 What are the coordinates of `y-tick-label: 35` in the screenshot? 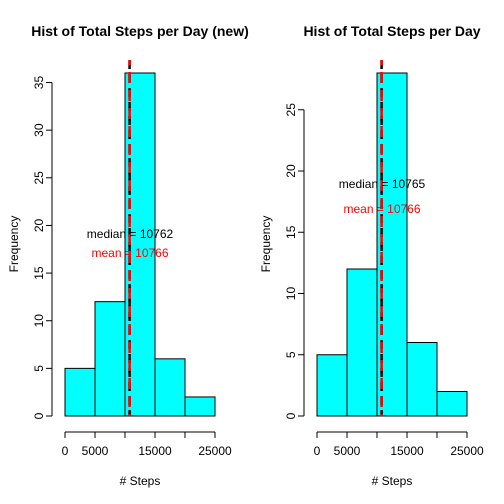 It's located at (39, 83).